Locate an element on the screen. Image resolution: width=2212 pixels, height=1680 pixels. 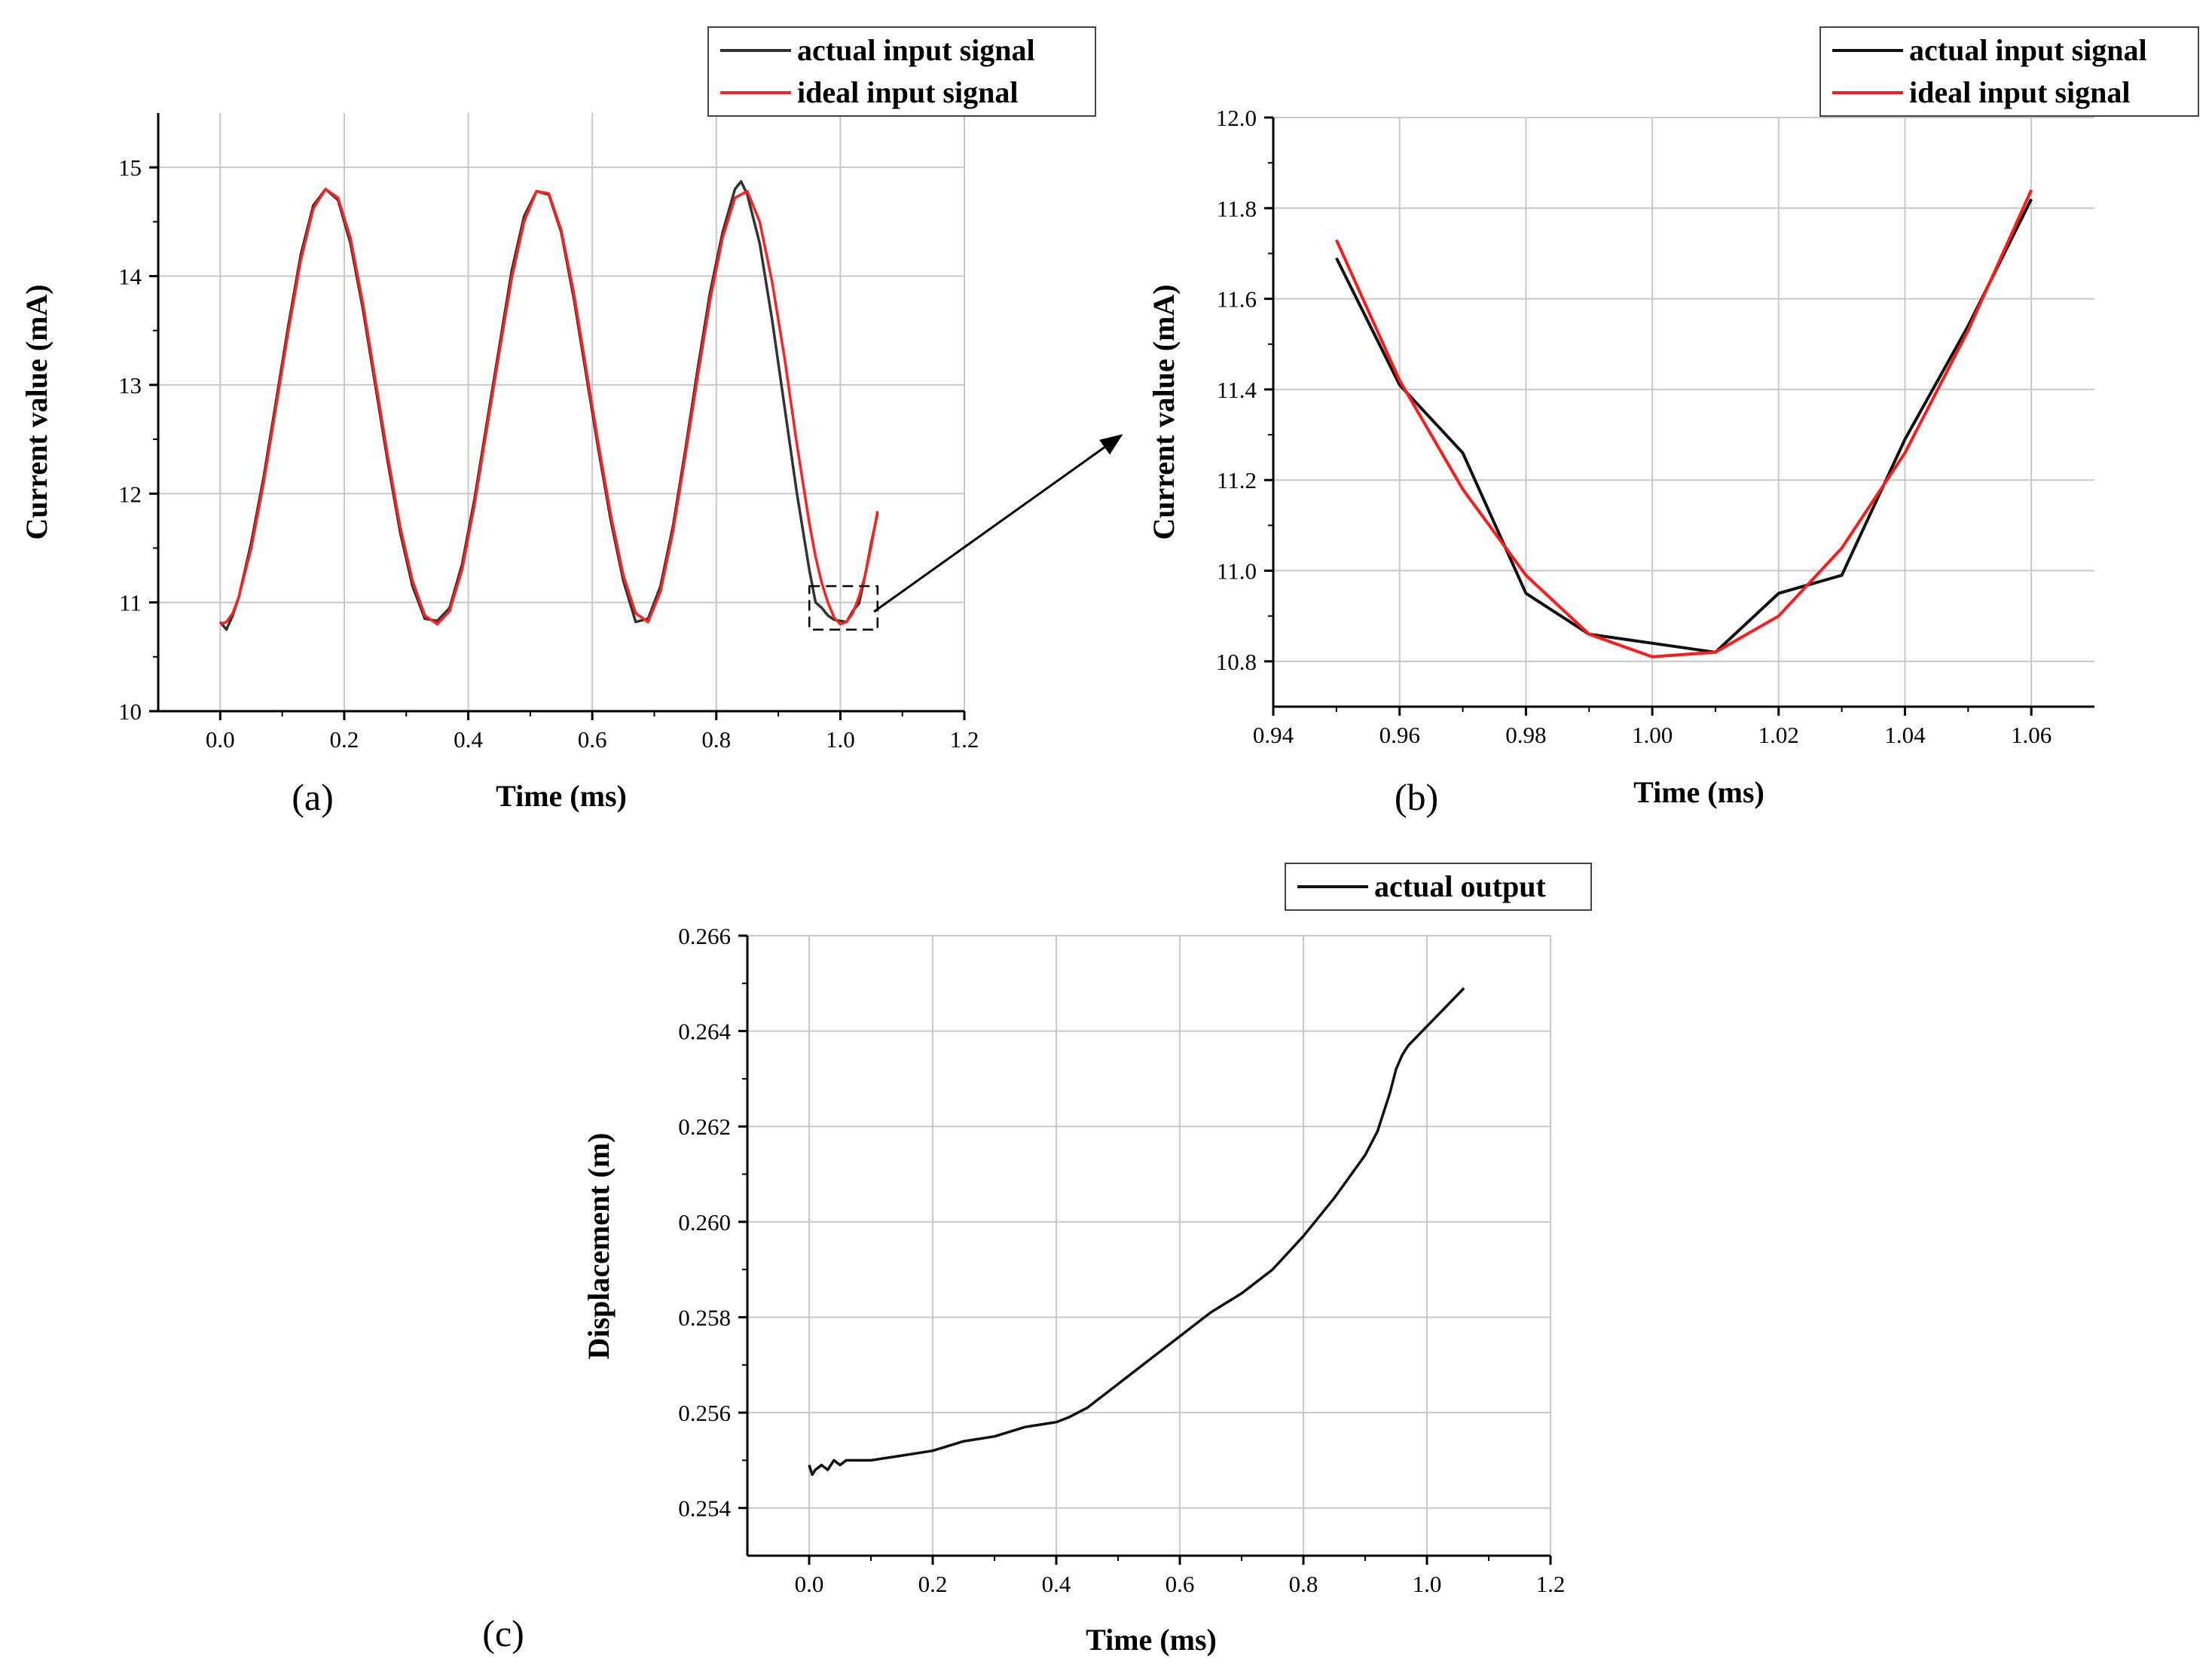
x-tick-label: 0.98 is located at coordinates (1525, 735).